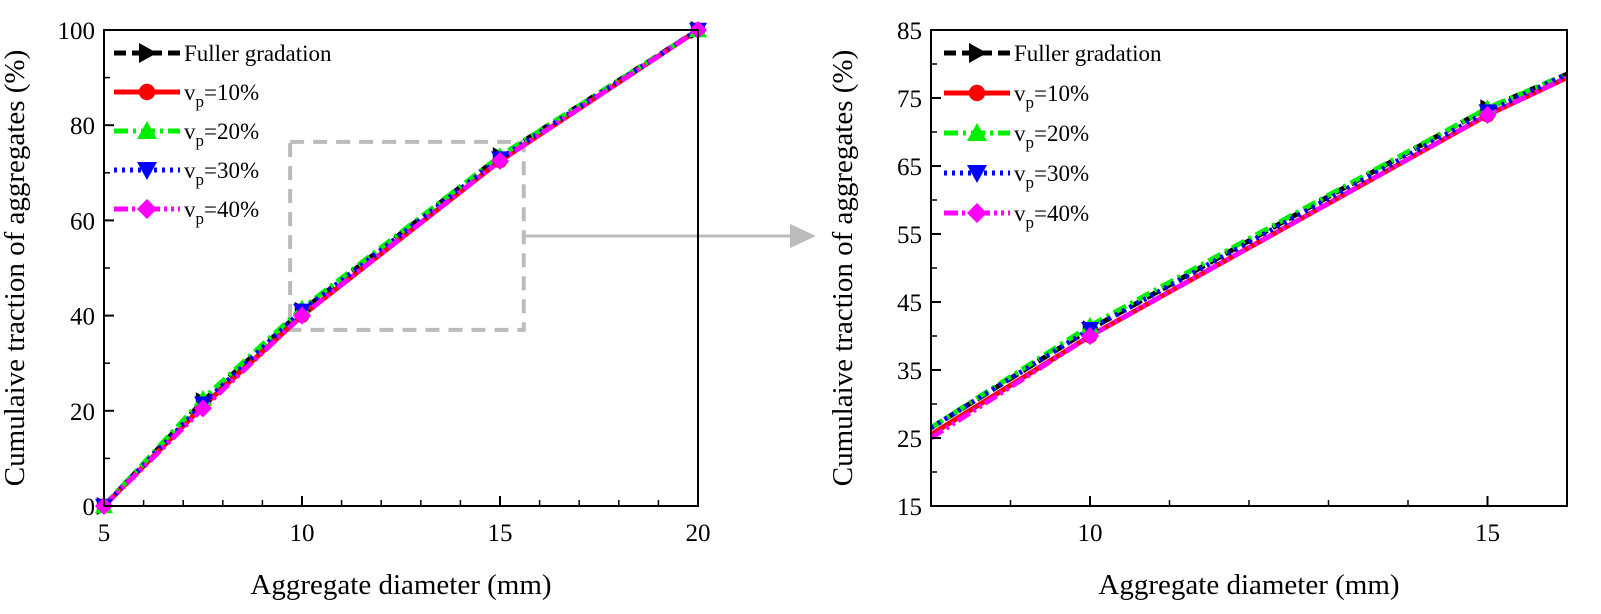 The width and height of the screenshot is (1601, 614). I want to click on y-tick-label: 40, so click(82, 317).